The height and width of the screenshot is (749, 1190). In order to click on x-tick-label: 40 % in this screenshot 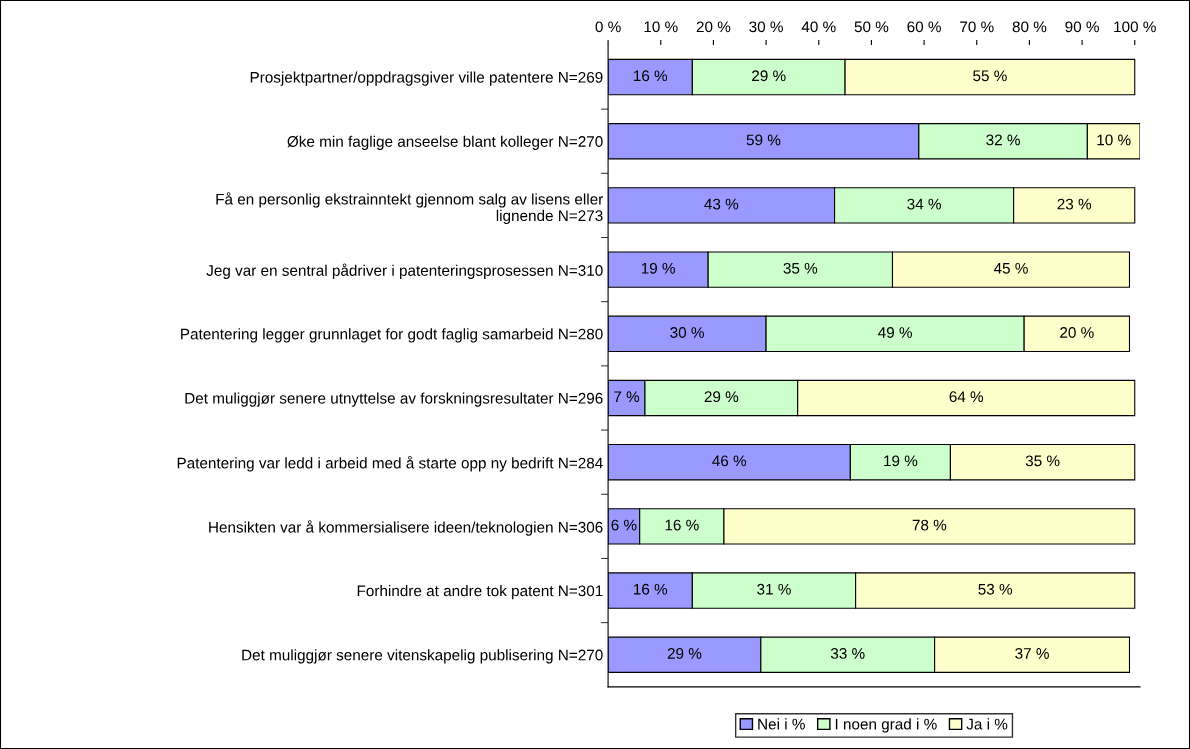, I will do `click(818, 27)`.